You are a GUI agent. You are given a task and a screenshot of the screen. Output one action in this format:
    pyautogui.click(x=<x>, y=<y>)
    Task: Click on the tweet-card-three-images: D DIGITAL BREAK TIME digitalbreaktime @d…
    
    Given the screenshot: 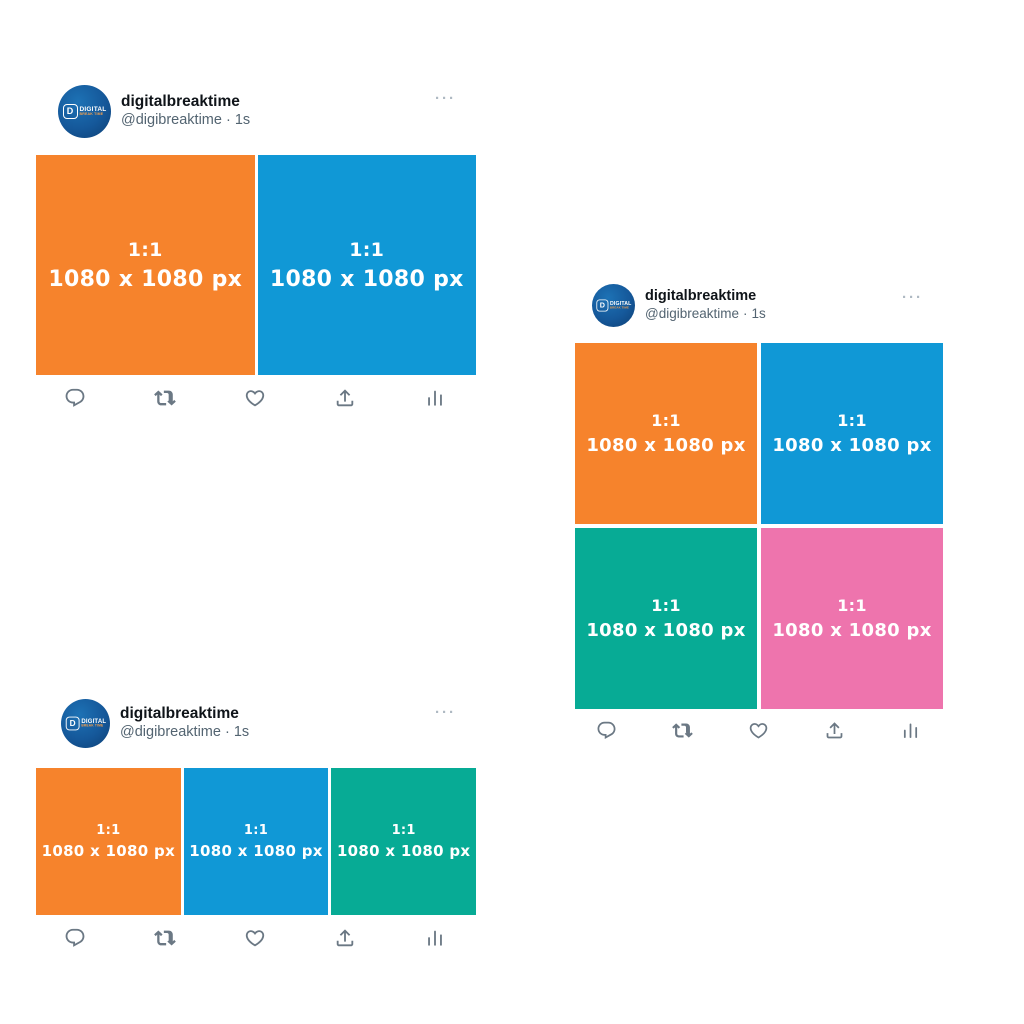 What is the action you would take?
    pyautogui.click(x=256, y=824)
    